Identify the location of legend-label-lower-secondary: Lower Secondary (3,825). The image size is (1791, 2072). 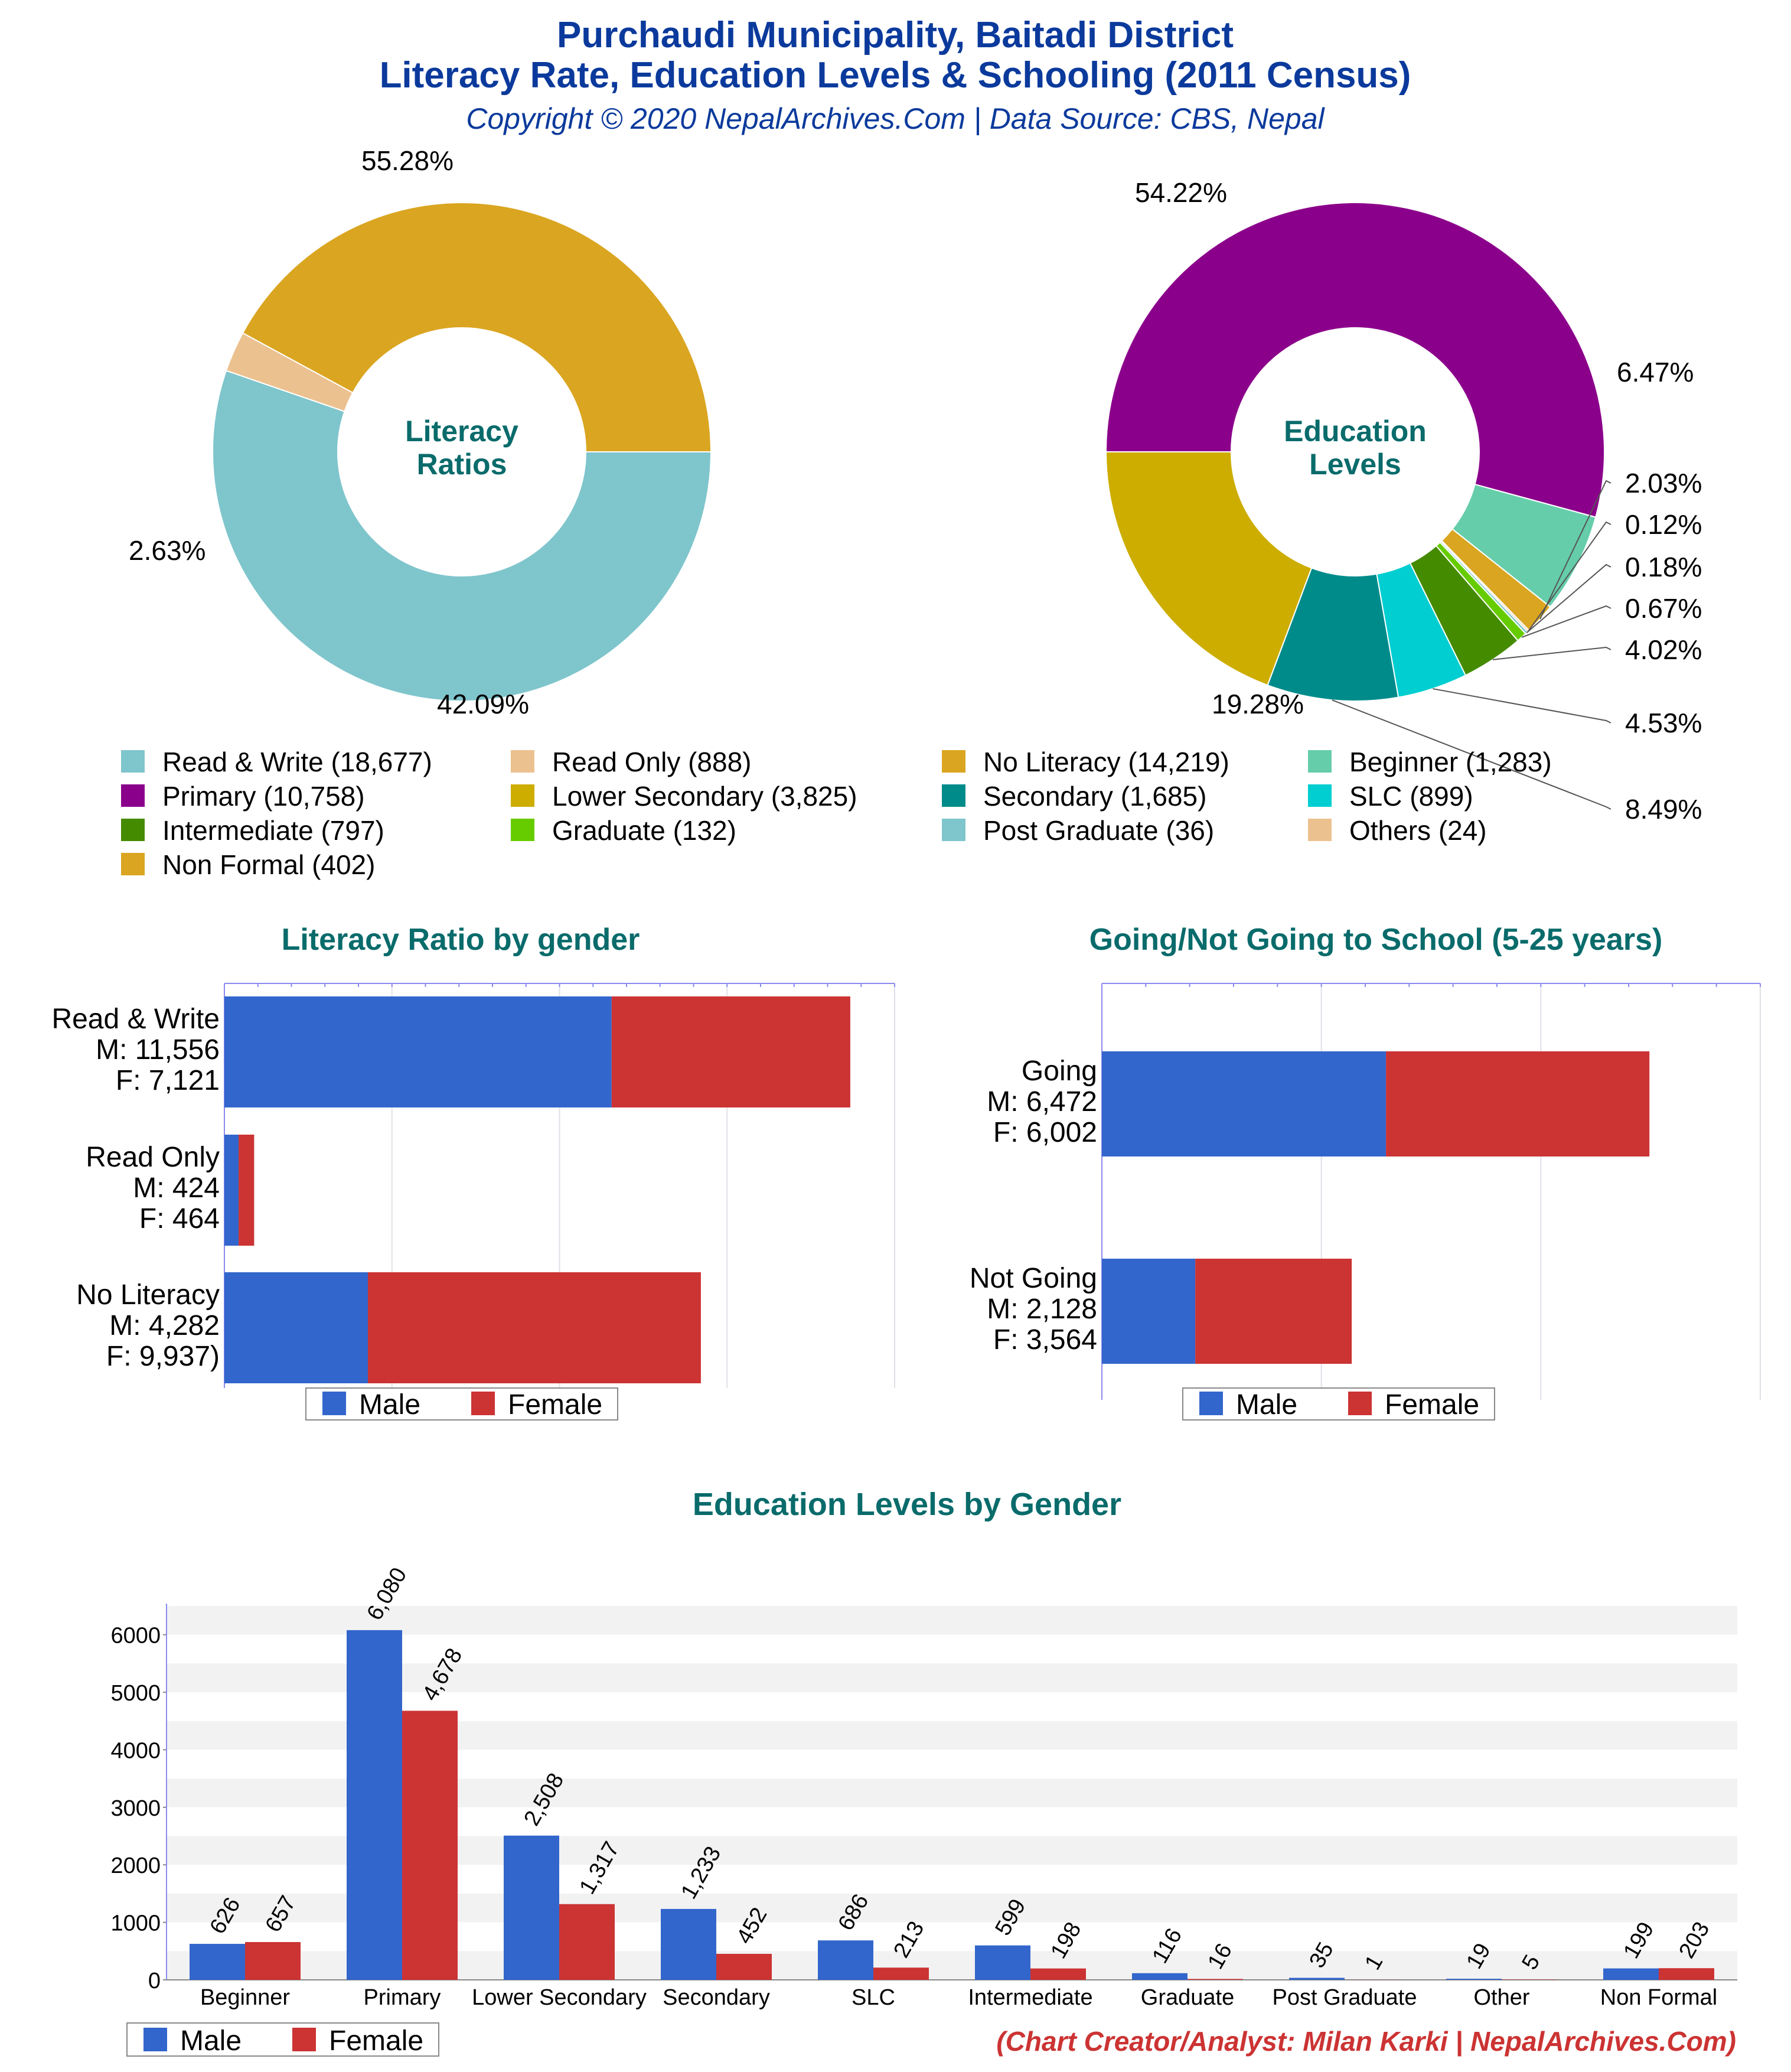
(704, 796).